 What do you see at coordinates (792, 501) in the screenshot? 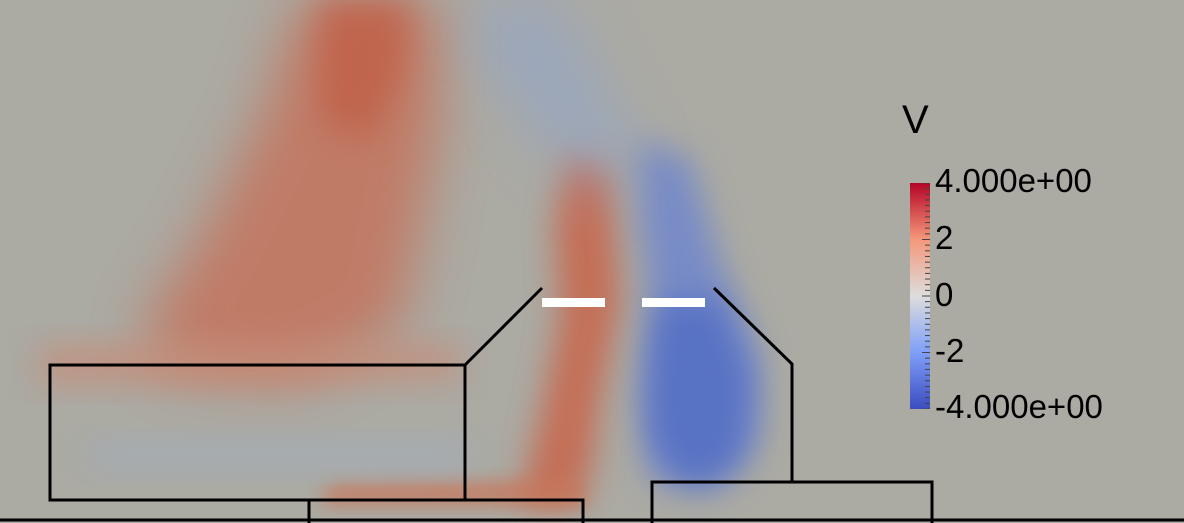
I see `bottom-right-block` at bounding box center [792, 501].